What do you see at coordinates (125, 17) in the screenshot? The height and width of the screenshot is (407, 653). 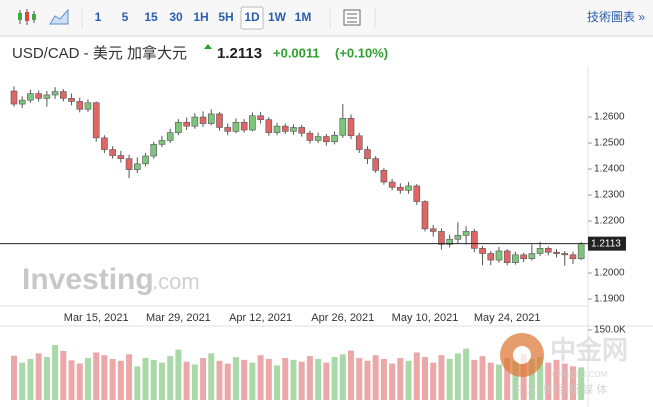 I see `interval-button: 5` at bounding box center [125, 17].